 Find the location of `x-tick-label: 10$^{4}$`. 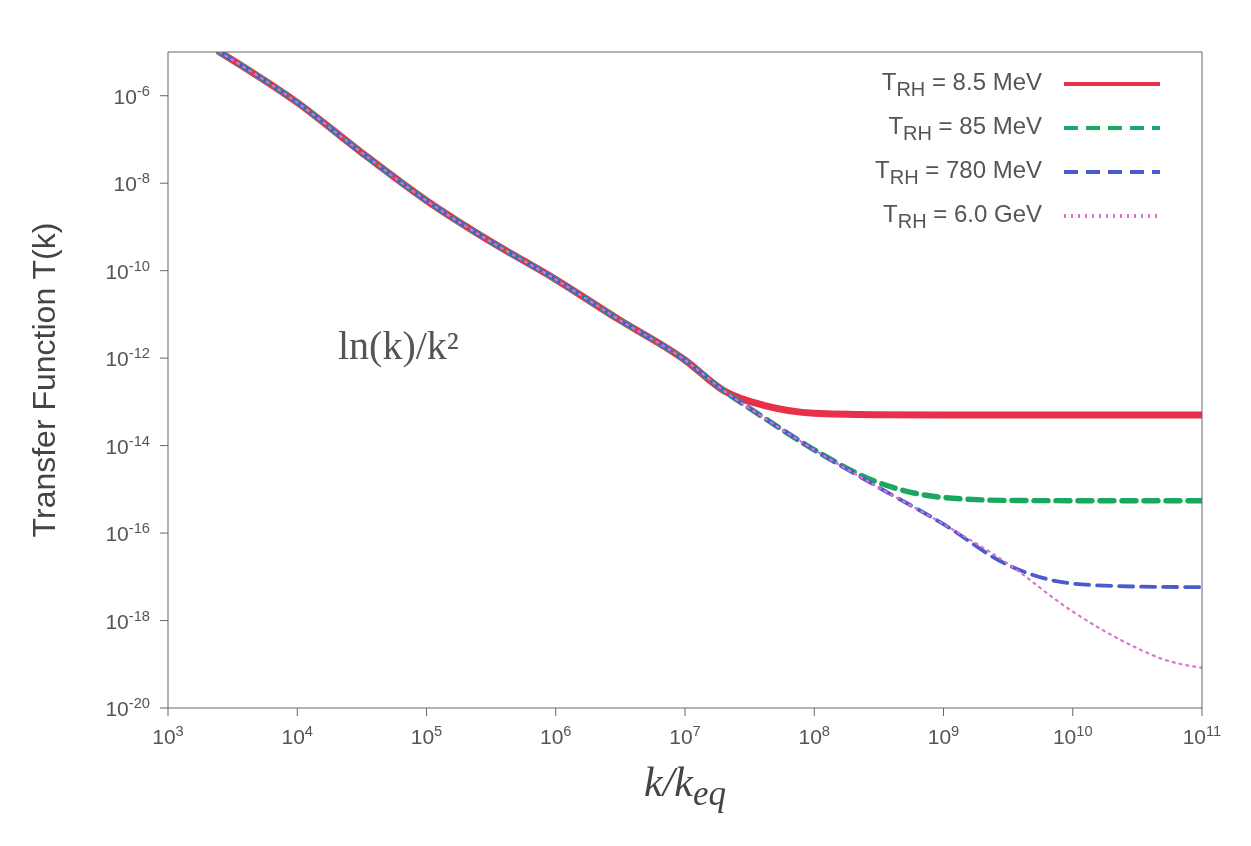

x-tick-label: 10$^{4}$ is located at coordinates (297, 735).